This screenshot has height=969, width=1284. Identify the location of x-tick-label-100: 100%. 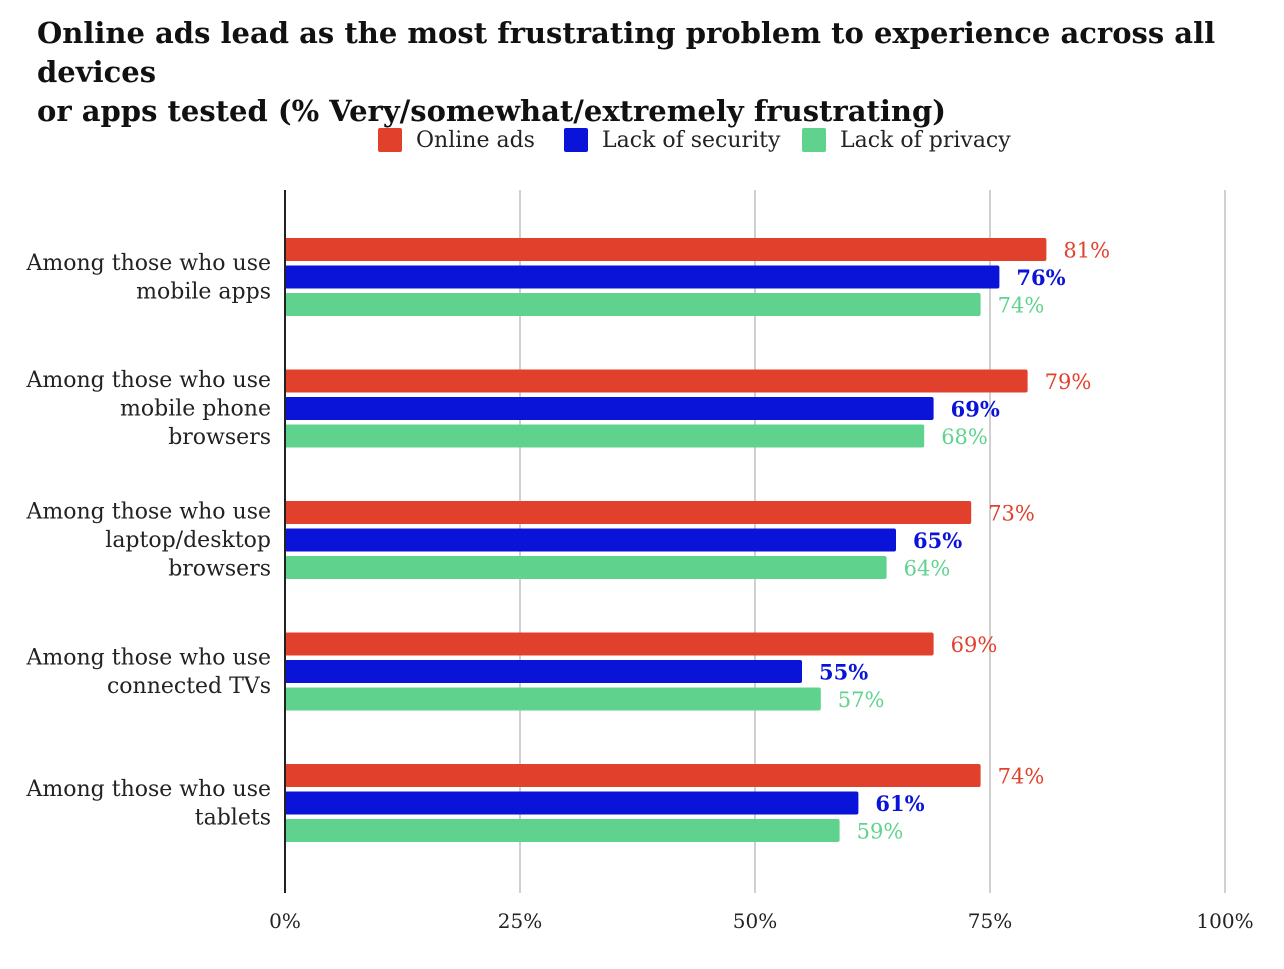
(1224, 921).